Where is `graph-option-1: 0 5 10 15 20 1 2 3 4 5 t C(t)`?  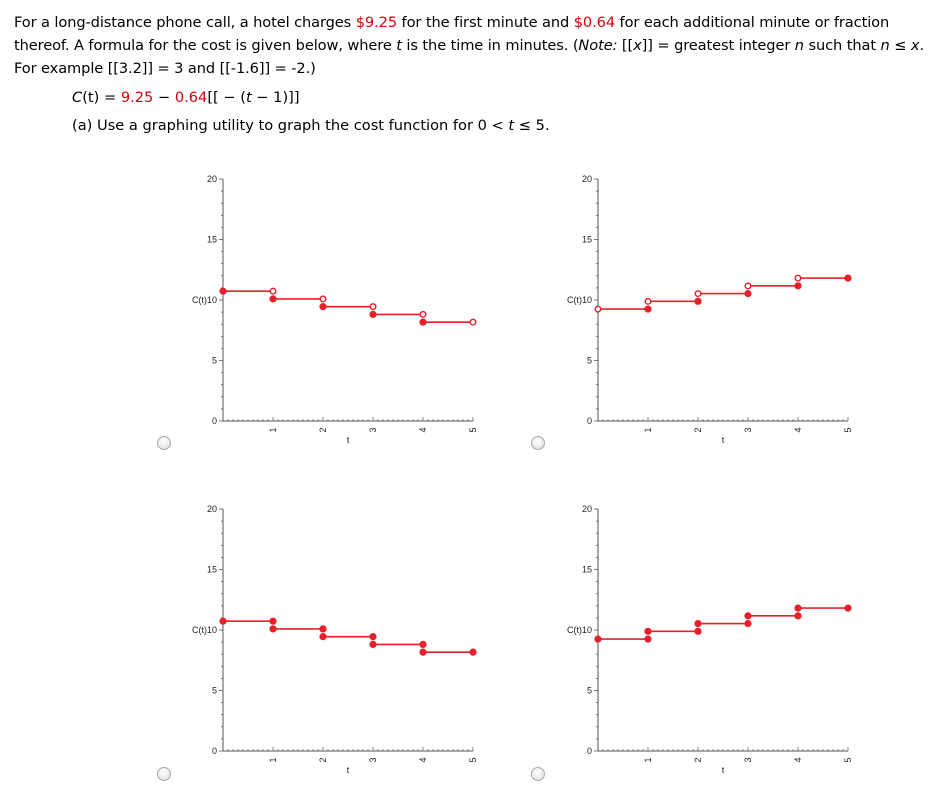 graph-option-1: 0 5 10 15 20 1 2 3 4 5 t C(t) is located at coordinates (325, 310).